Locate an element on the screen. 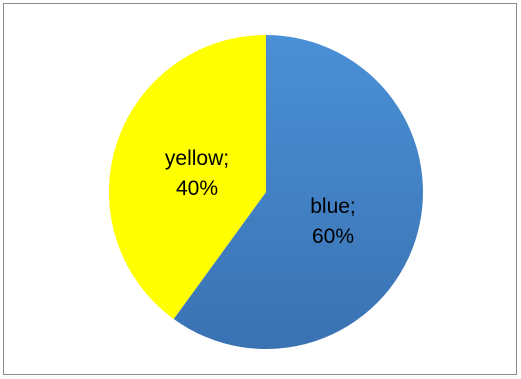 The image size is (521, 379). slice-label-blue-value: 60% is located at coordinates (333, 236).